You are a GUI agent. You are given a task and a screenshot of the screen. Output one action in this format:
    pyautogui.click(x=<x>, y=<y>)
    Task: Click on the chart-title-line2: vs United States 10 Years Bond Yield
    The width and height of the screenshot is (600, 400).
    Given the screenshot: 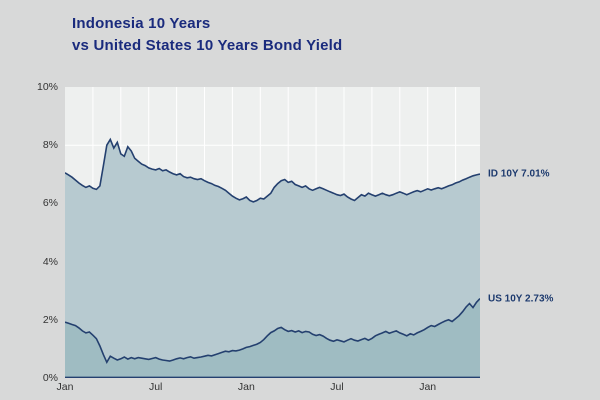 What is the action you would take?
    pyautogui.click(x=207, y=45)
    